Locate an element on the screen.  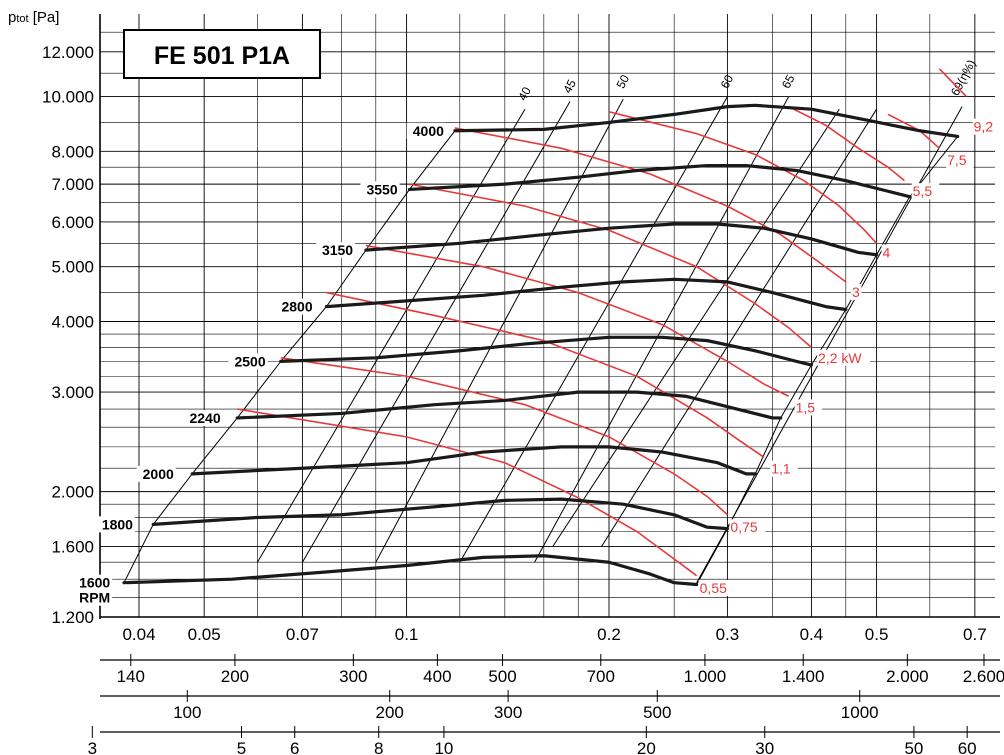
power-label: 5,5 is located at coordinates (923, 191).